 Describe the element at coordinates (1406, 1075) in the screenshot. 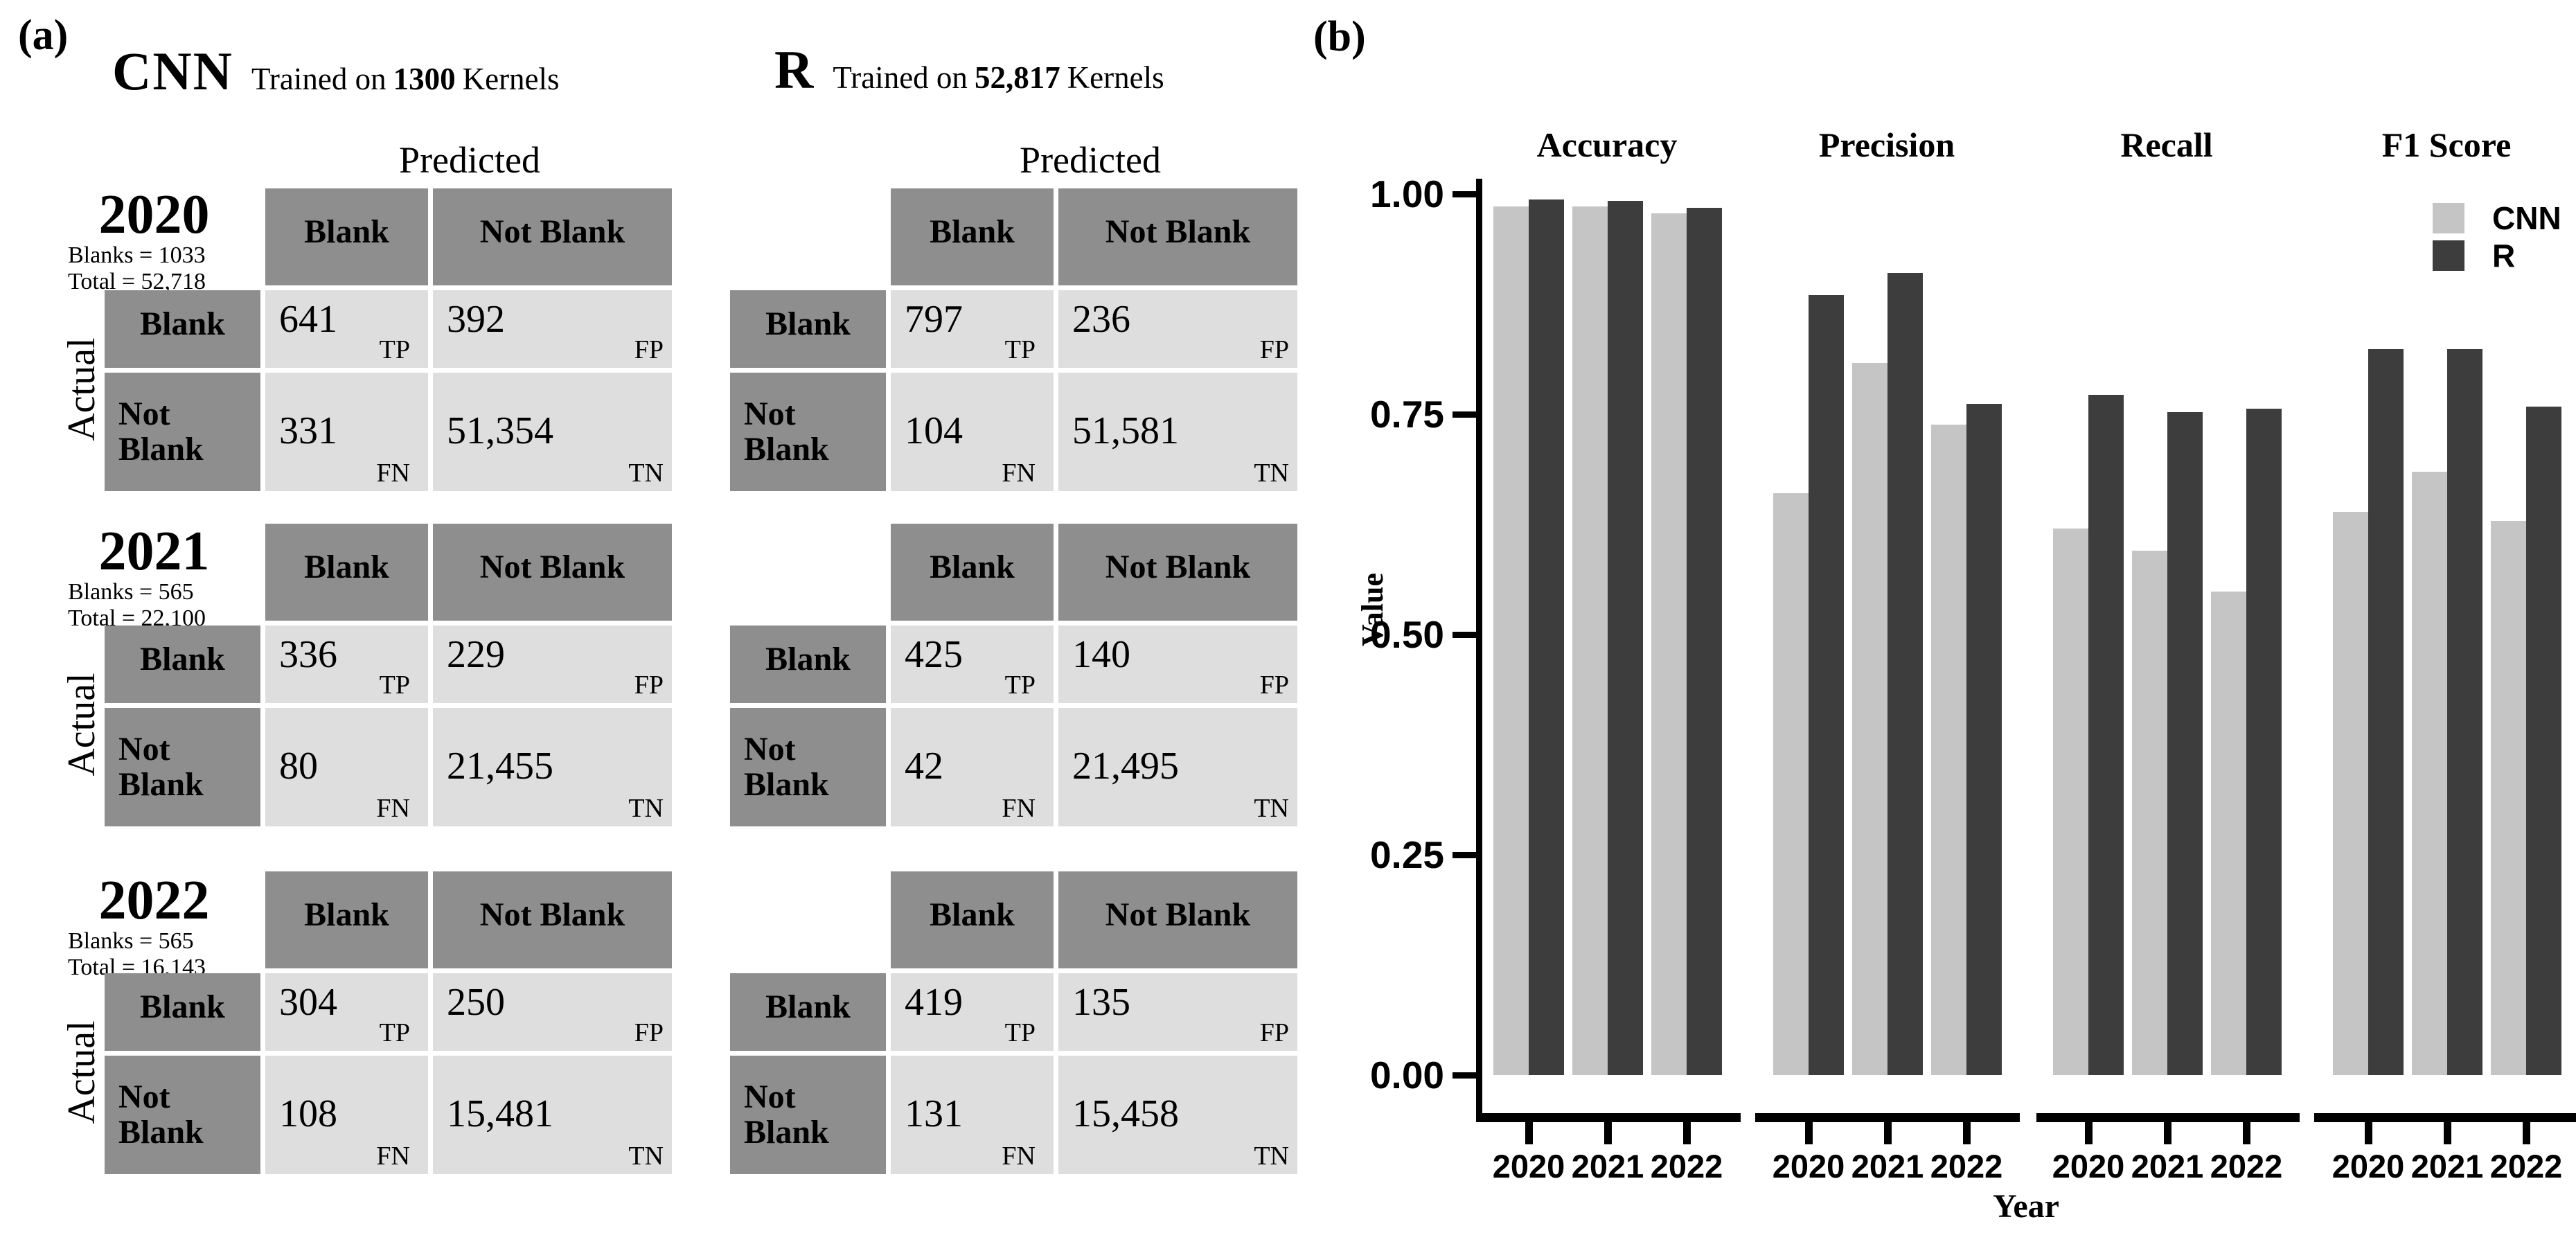

I see `y-tick-label: 0.00` at that location.